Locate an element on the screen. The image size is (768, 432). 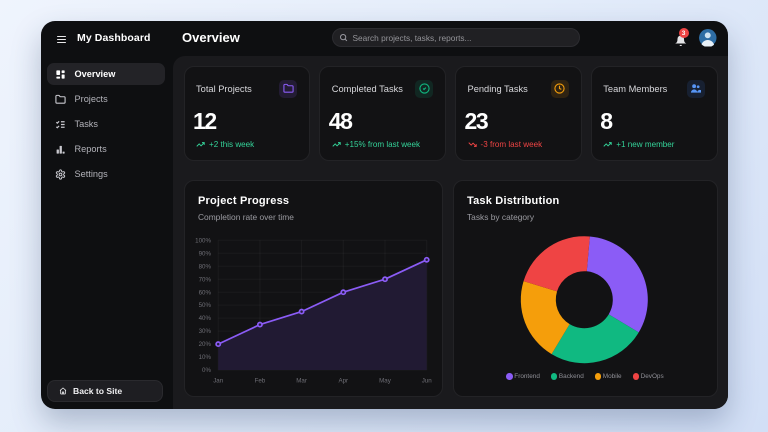
svg-text: 80% is located at coordinates (204, 266).